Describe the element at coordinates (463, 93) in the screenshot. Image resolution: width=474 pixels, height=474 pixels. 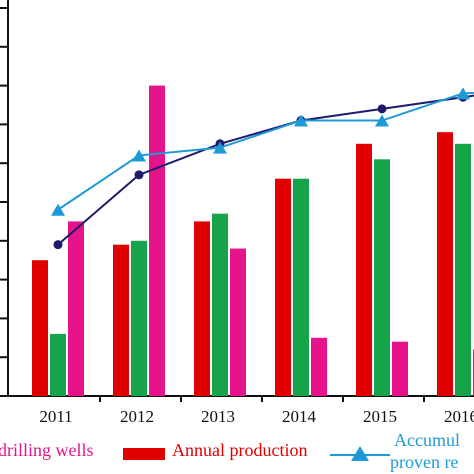
I see `point-2-2016` at that location.